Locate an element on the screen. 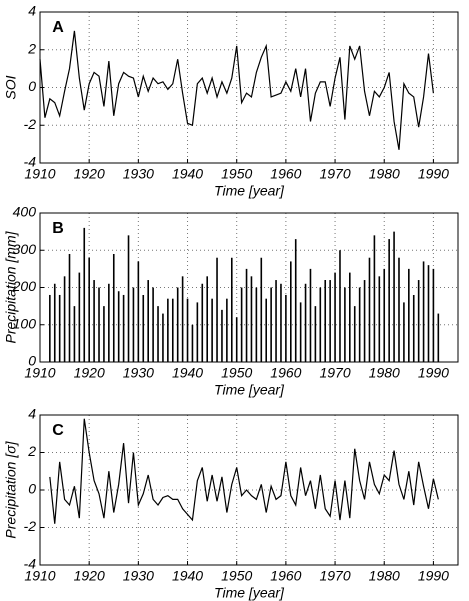 Image resolution: width=469 pixels, height=601 pixels. panel-letter: C is located at coordinates (58, 430).